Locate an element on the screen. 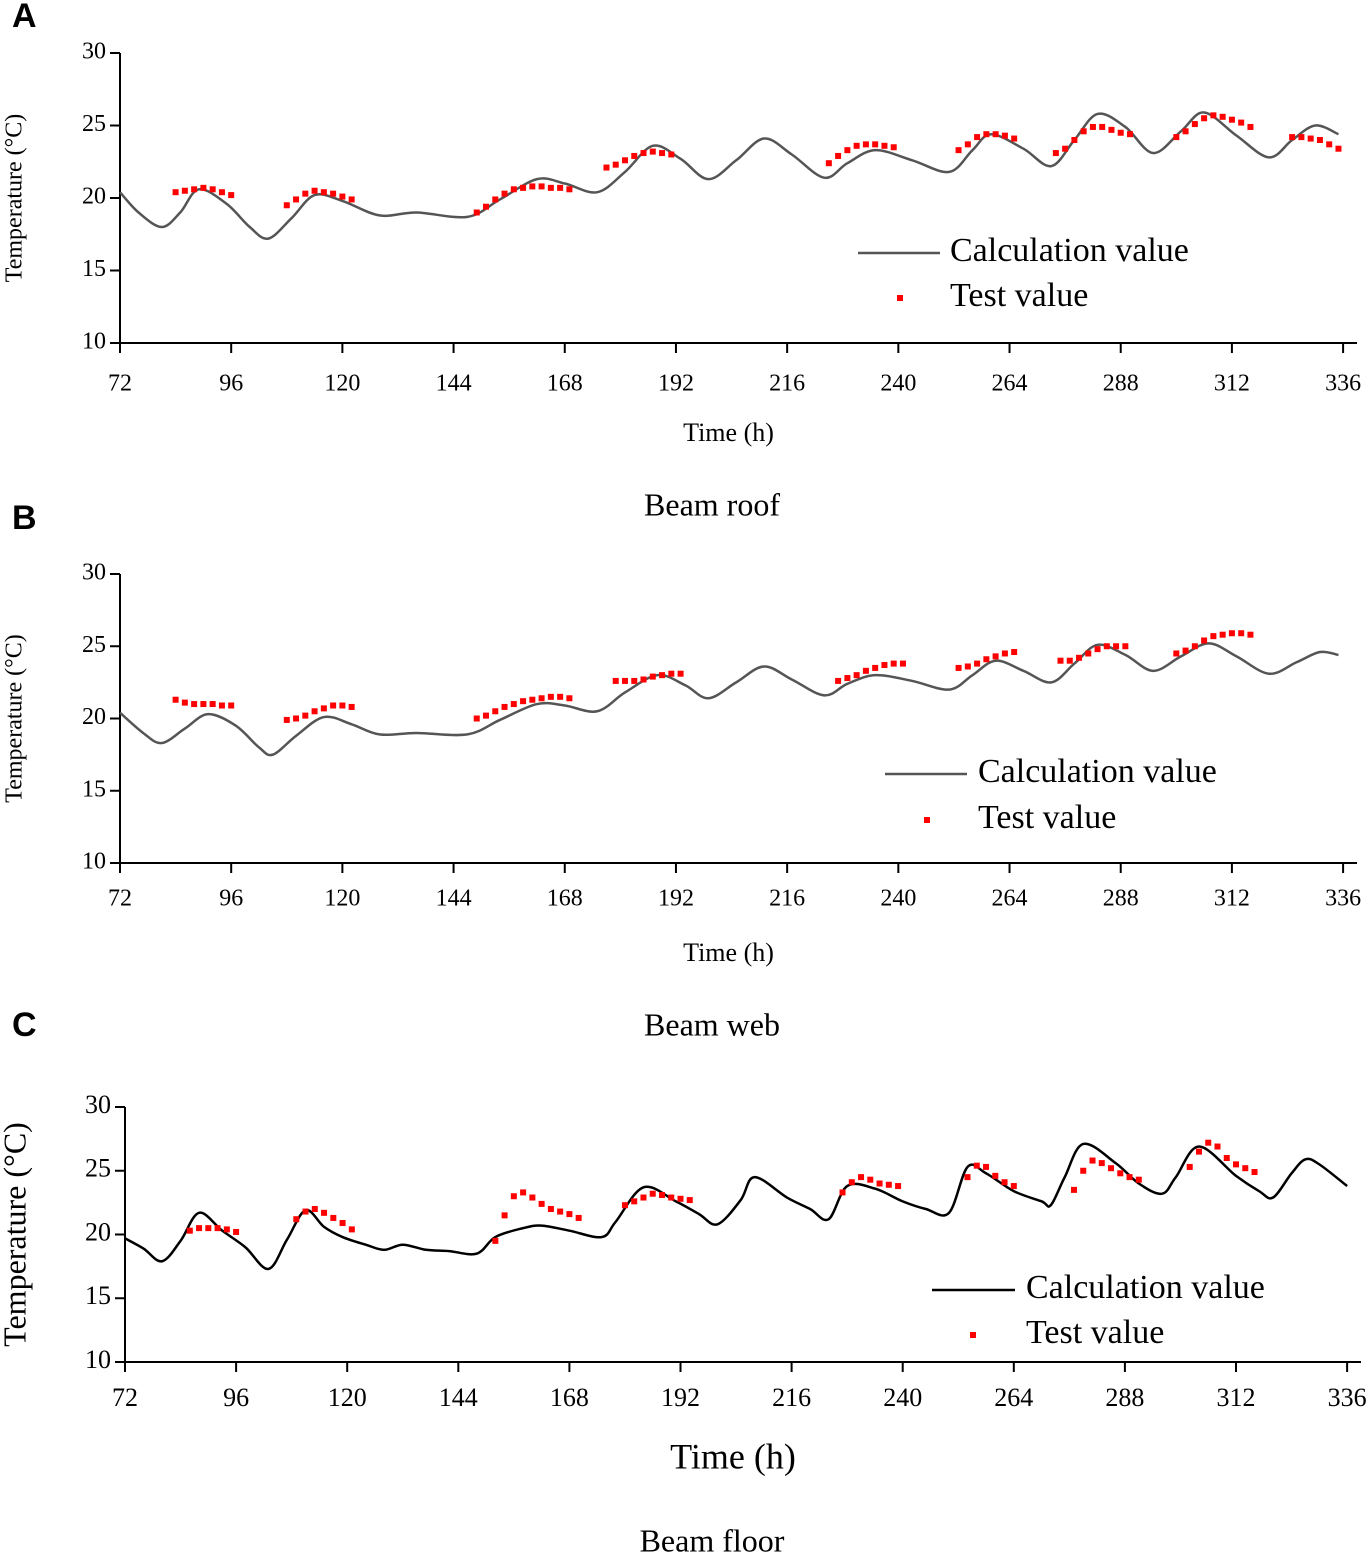 The height and width of the screenshot is (1560, 1369). x-tick-label: 288 is located at coordinates (1121, 384).